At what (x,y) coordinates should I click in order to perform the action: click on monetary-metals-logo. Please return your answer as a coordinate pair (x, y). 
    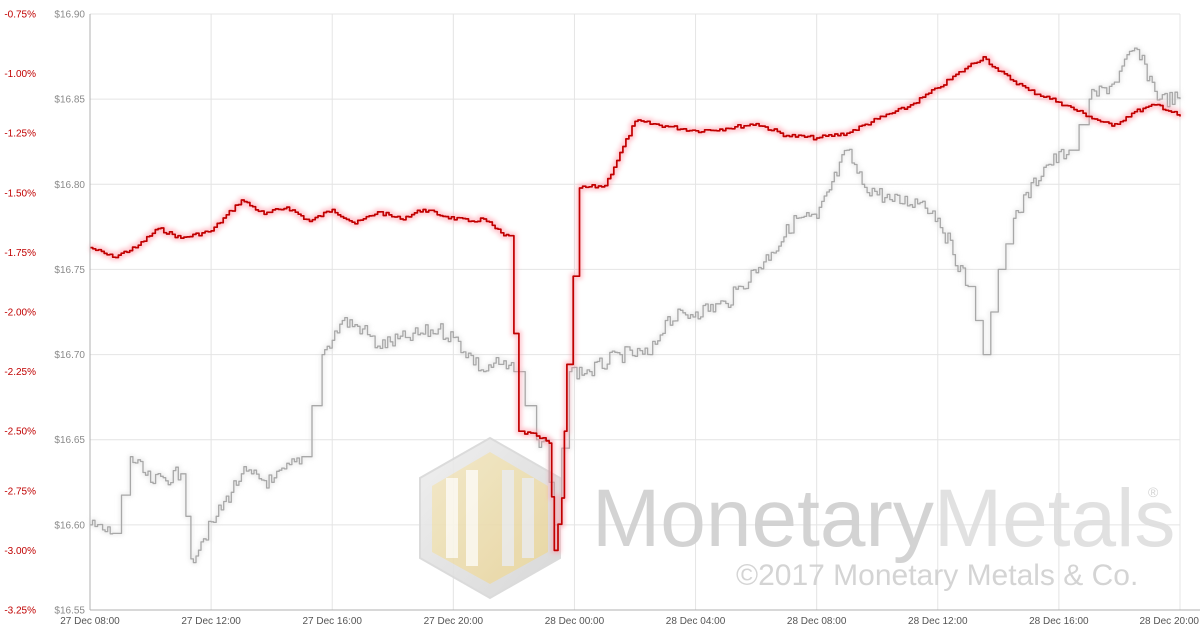
    Looking at the image, I should click on (490, 518).